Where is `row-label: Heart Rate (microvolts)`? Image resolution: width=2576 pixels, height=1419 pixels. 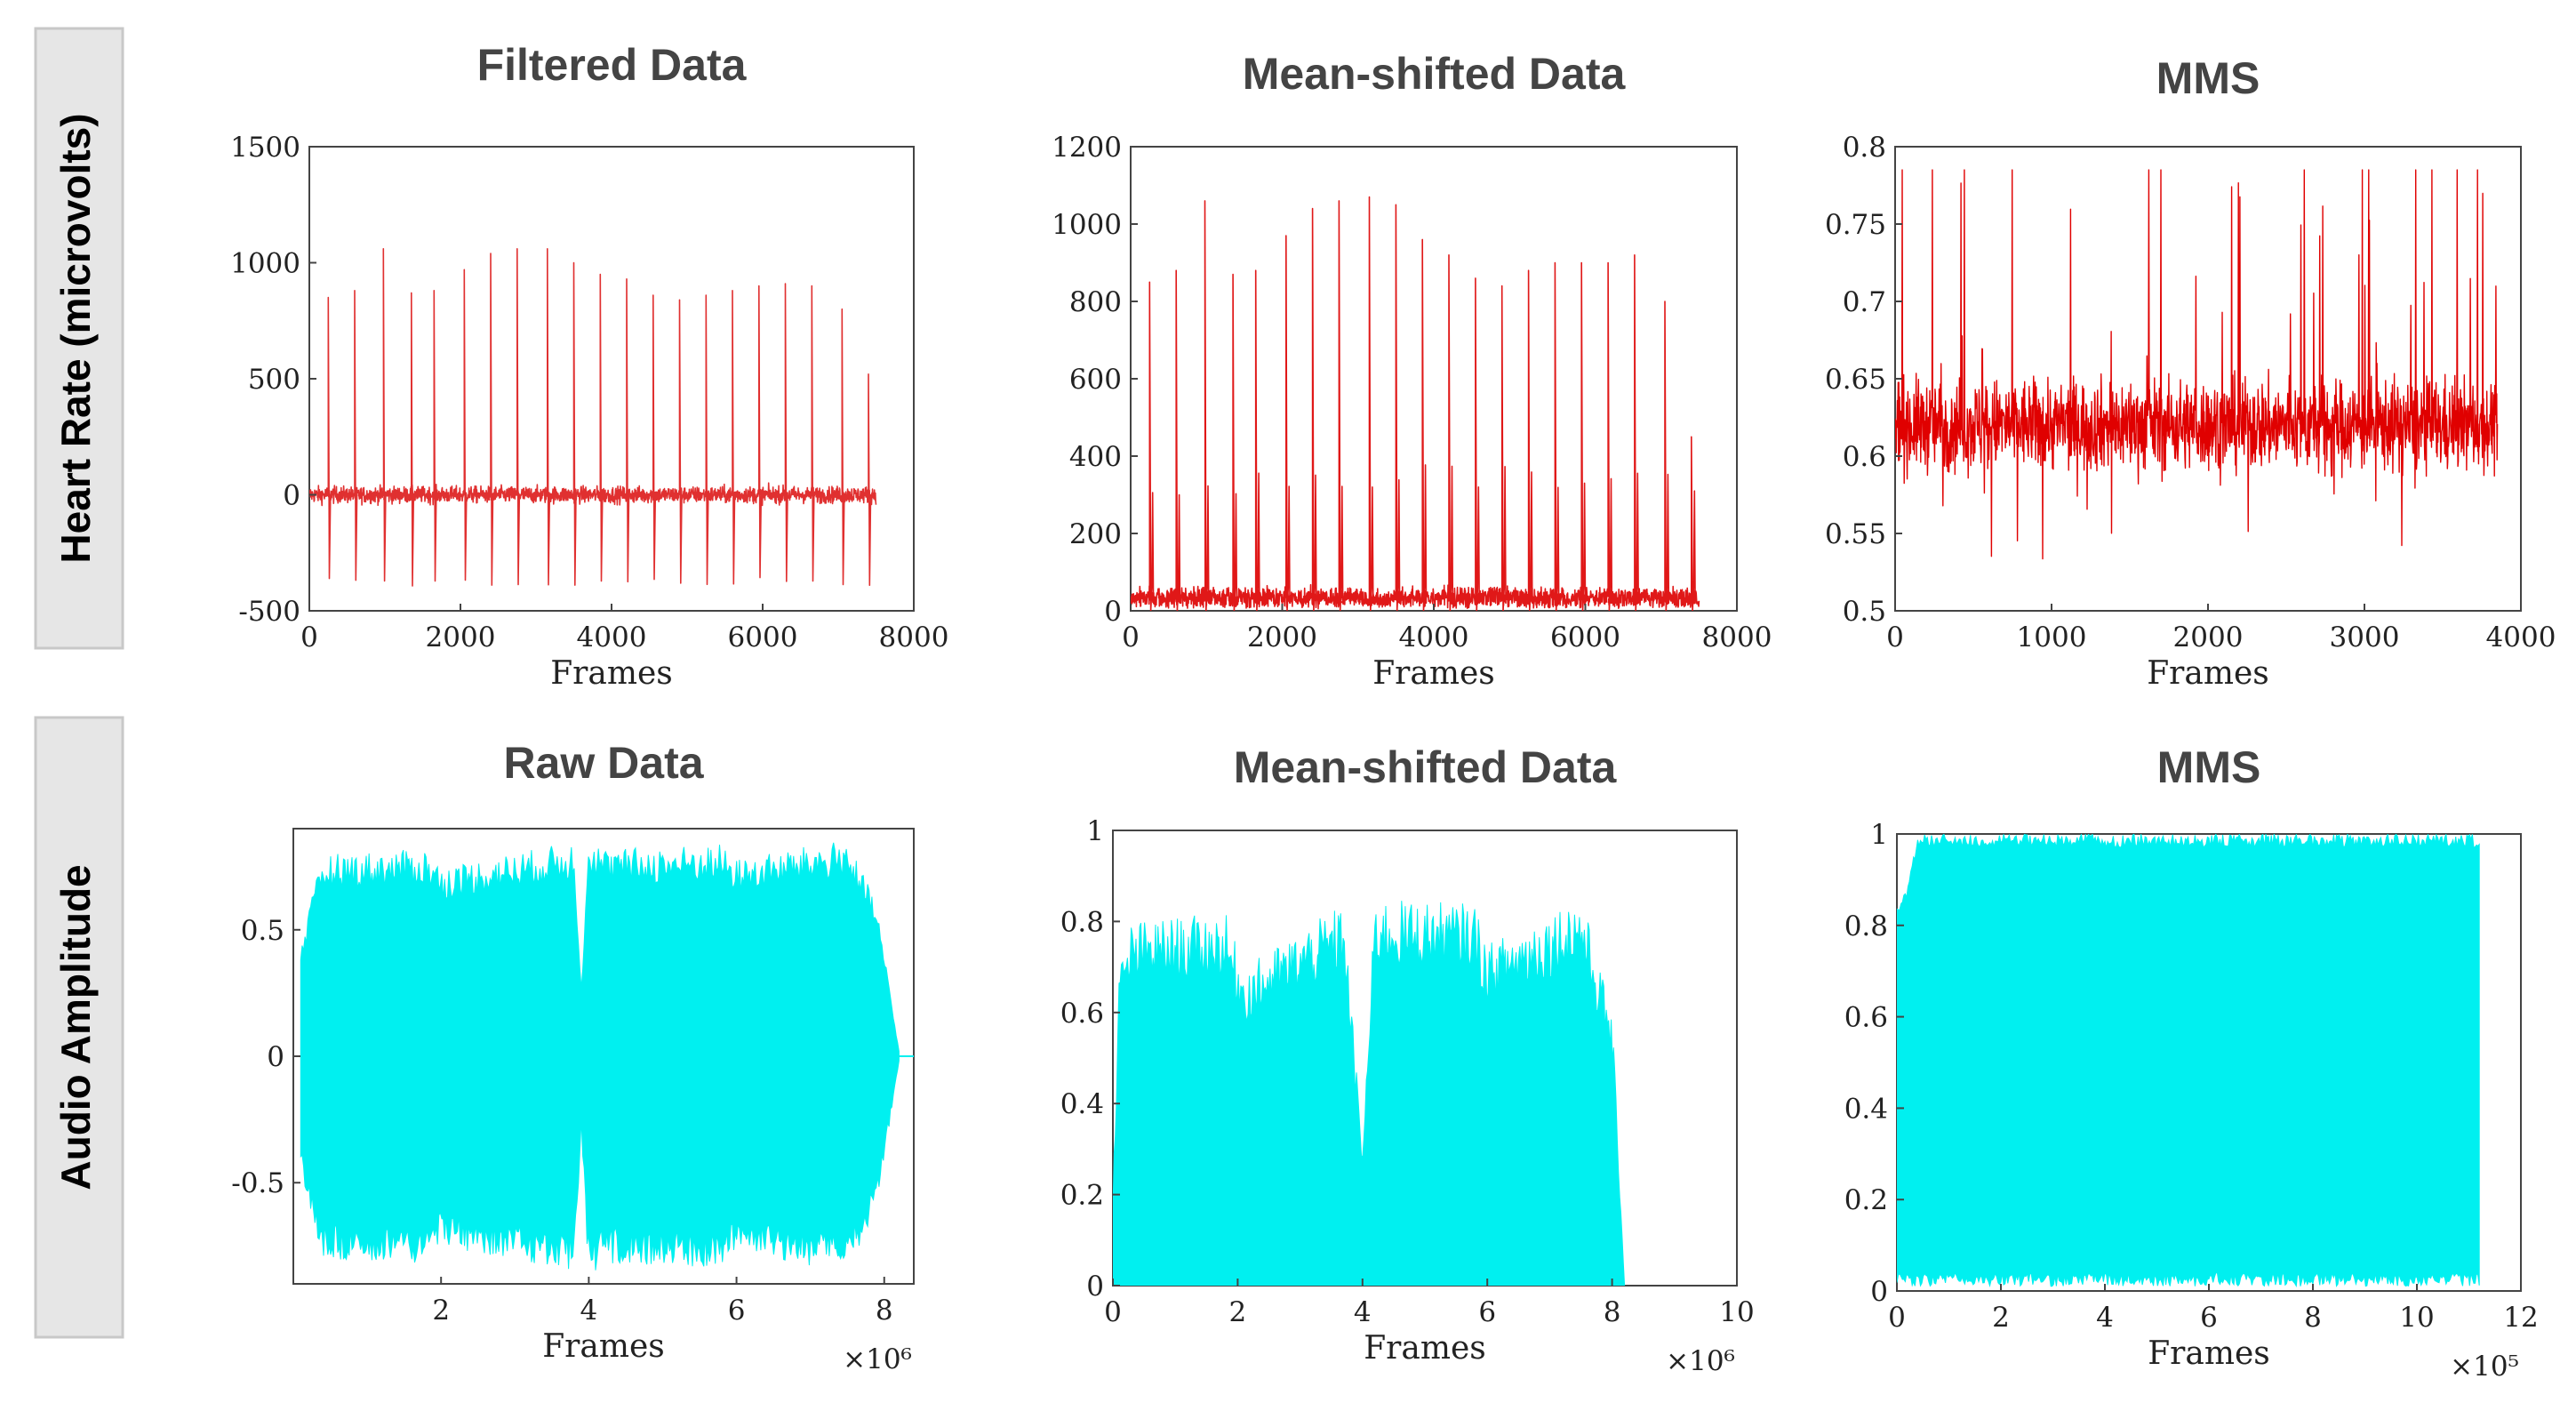
row-label: Heart Rate (microvolts) is located at coordinates (75, 338).